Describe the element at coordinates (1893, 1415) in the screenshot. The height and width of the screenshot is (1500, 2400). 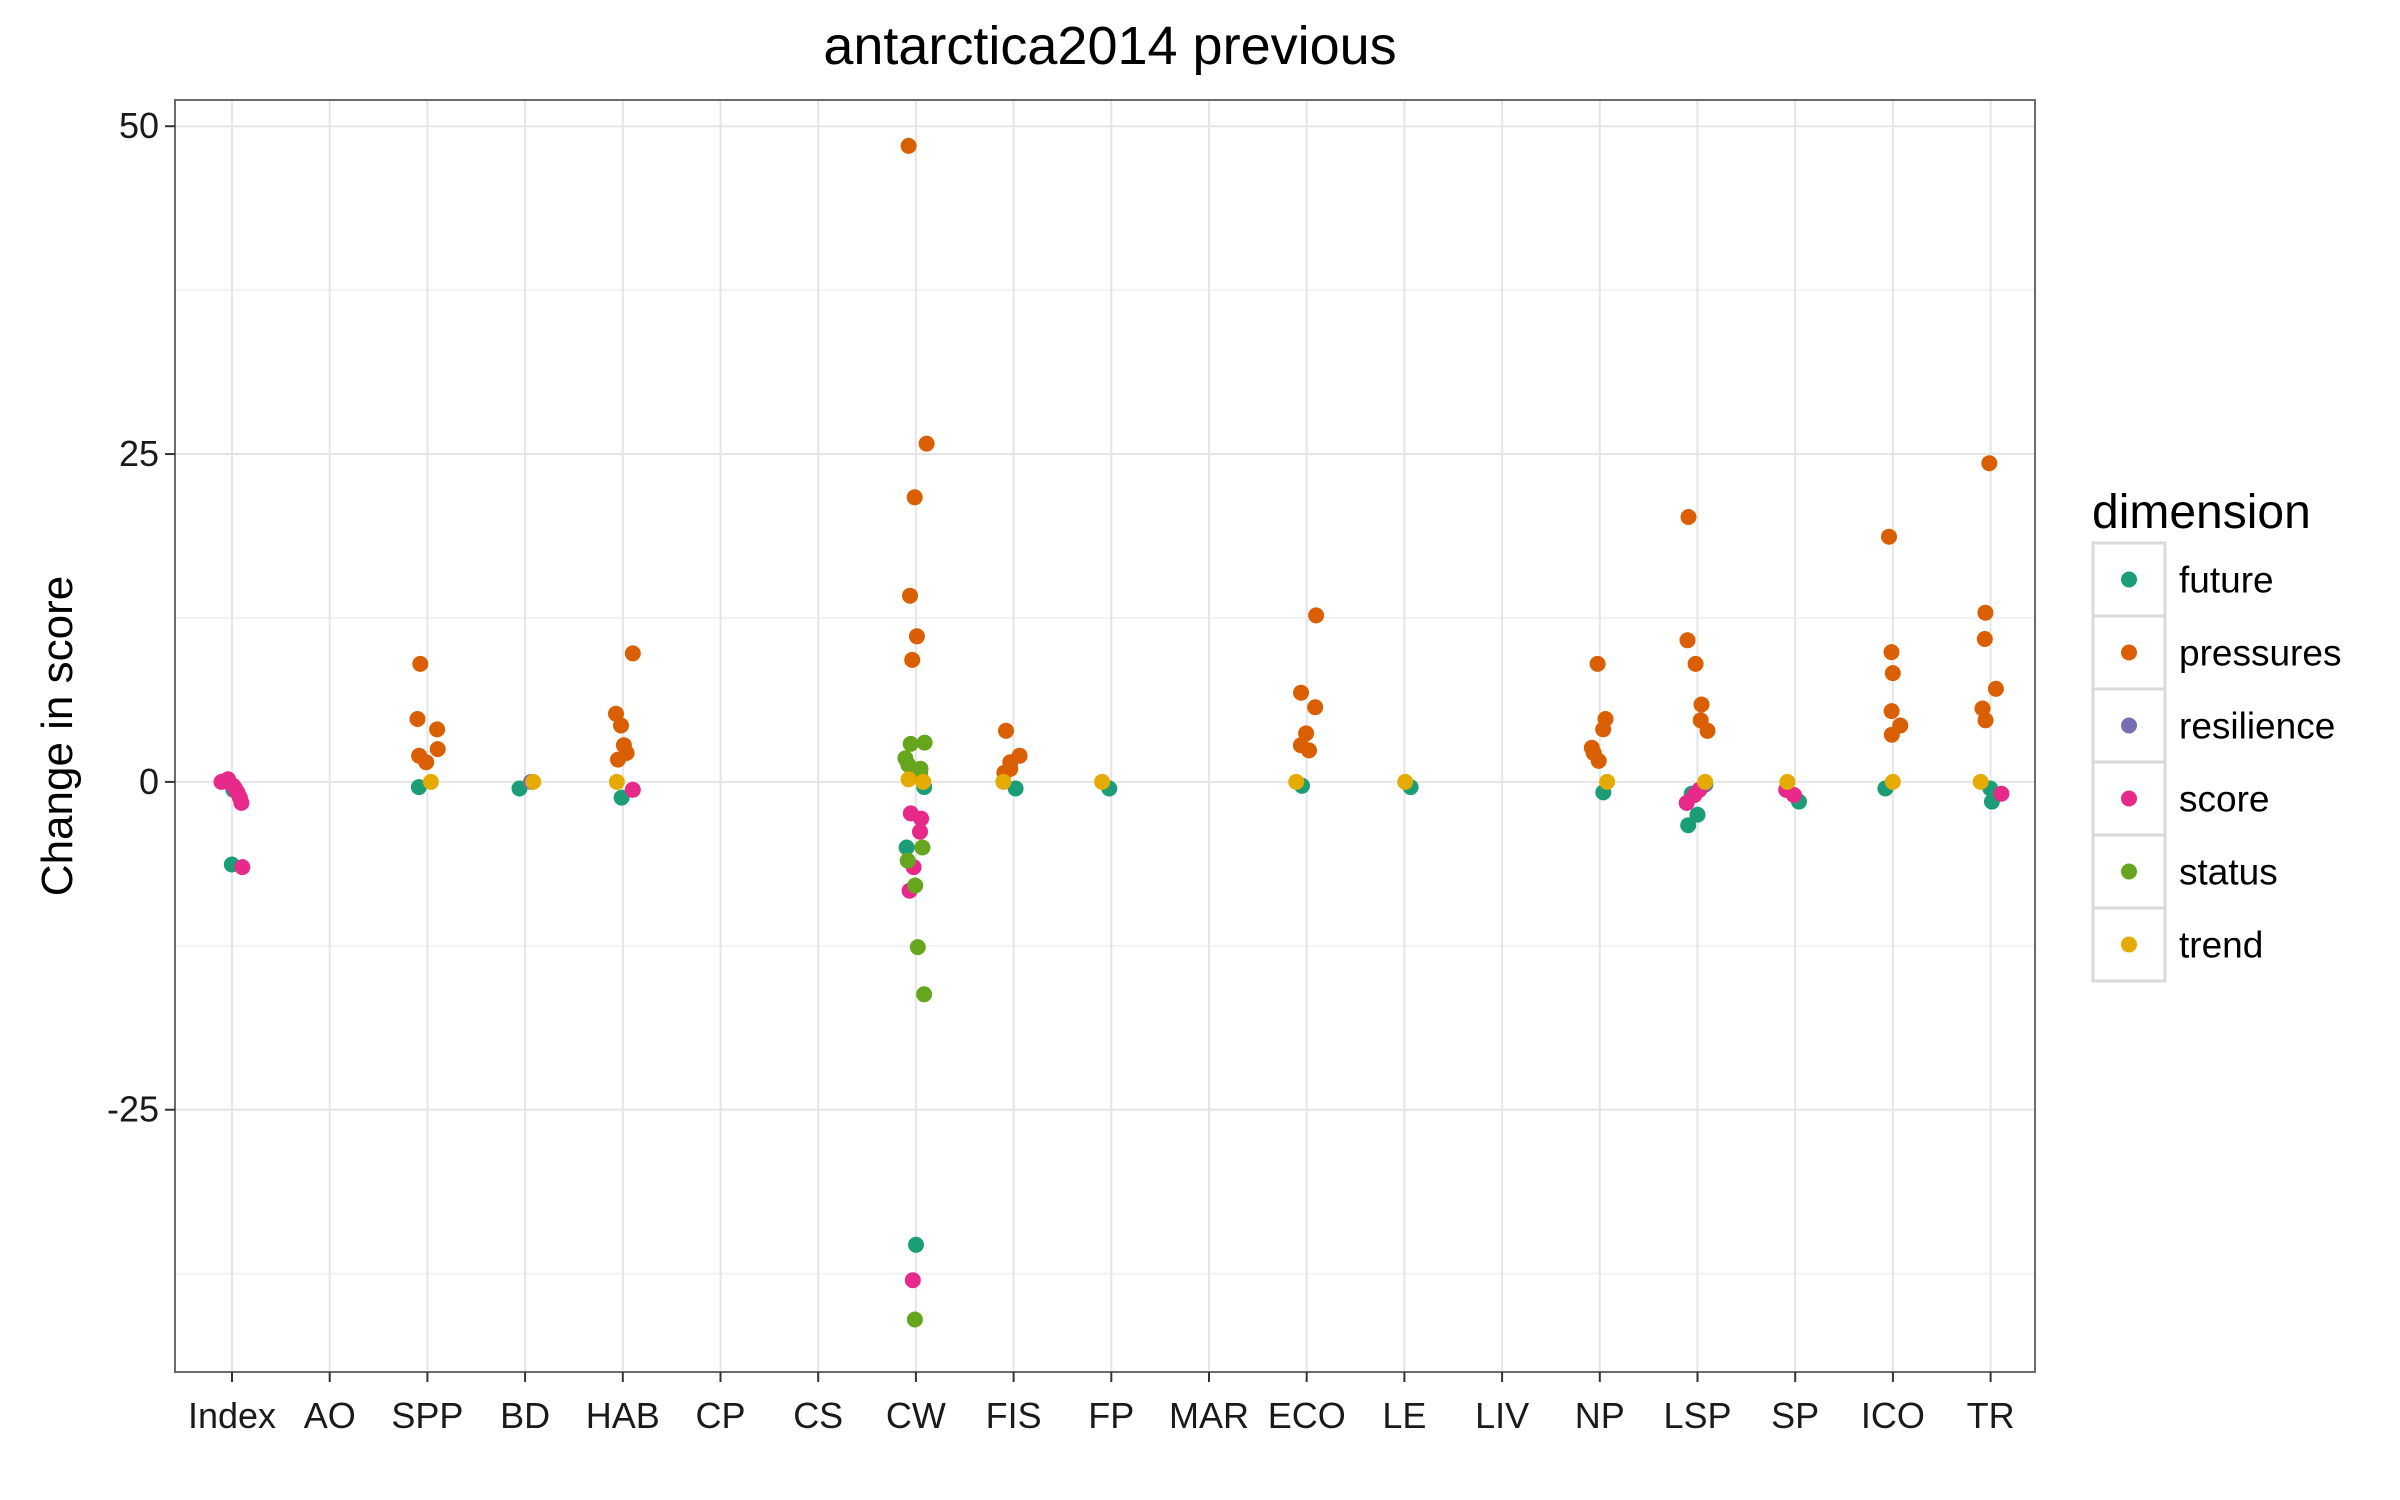
I see `x-tick-label: ICO` at that location.